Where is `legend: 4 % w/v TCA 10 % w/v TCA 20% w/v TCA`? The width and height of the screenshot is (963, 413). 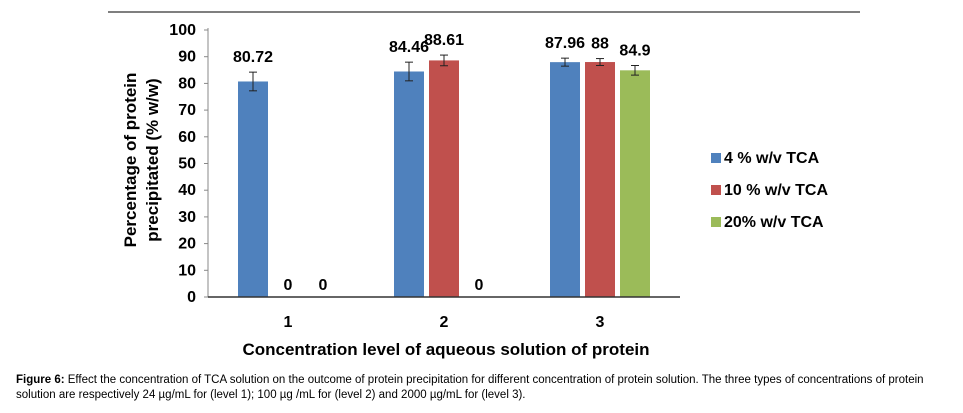 legend: 4 % w/v TCA 10 % w/v TCA 20% w/v TCA is located at coordinates (769, 190).